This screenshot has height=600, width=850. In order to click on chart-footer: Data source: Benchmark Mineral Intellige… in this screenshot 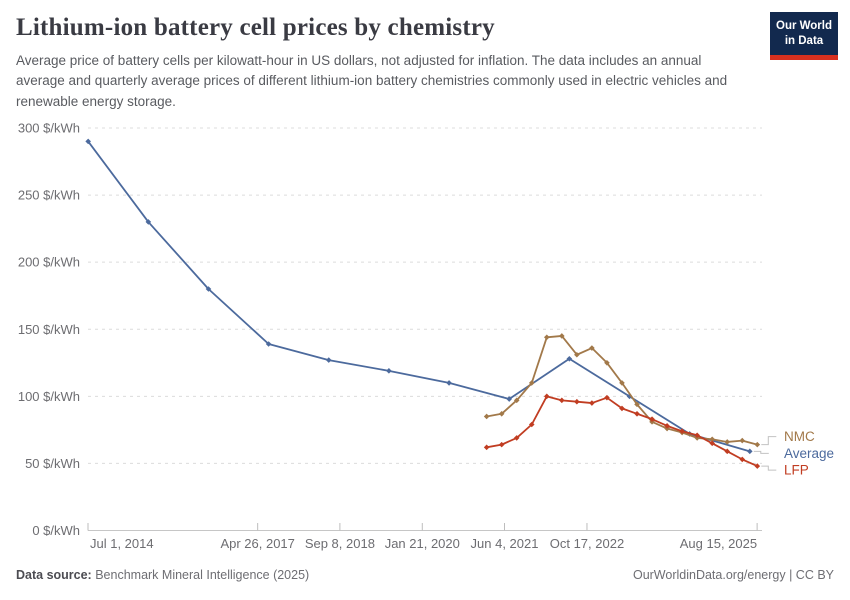, I will do `click(425, 575)`.